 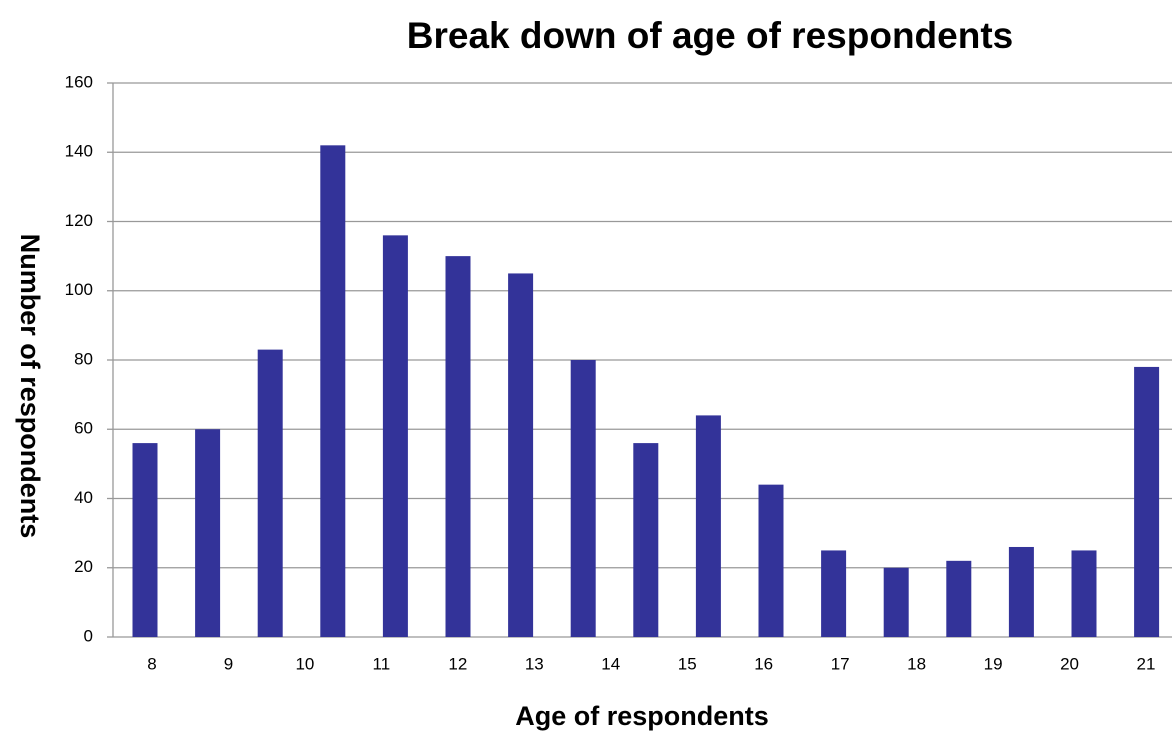 What do you see at coordinates (687, 663) in the screenshot?
I see `x-tick-label: 15` at bounding box center [687, 663].